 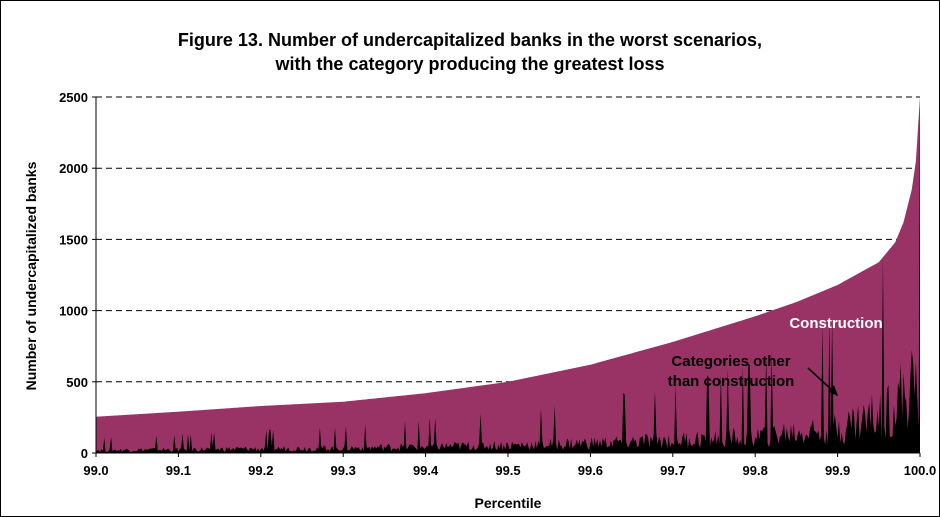 I want to click on x-tick-label-10: 100.0, so click(x=920, y=470).